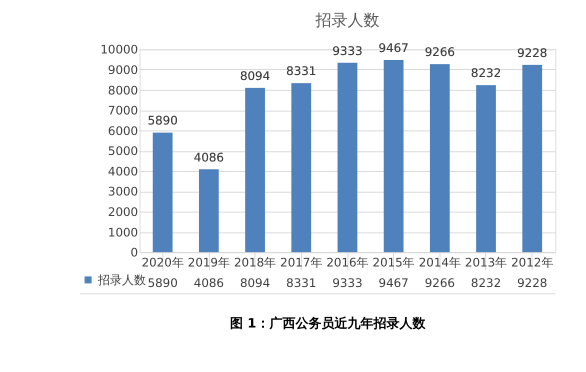 This screenshot has height=372, width=586. Describe the element at coordinates (134, 253) in the screenshot. I see `y-tick-label: 0` at that location.